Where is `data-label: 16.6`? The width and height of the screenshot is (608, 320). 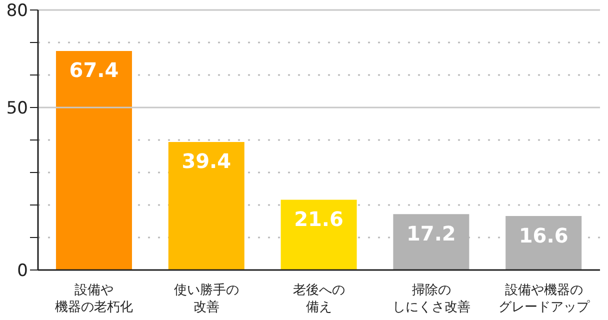 data-label: 16.6 is located at coordinates (543, 235).